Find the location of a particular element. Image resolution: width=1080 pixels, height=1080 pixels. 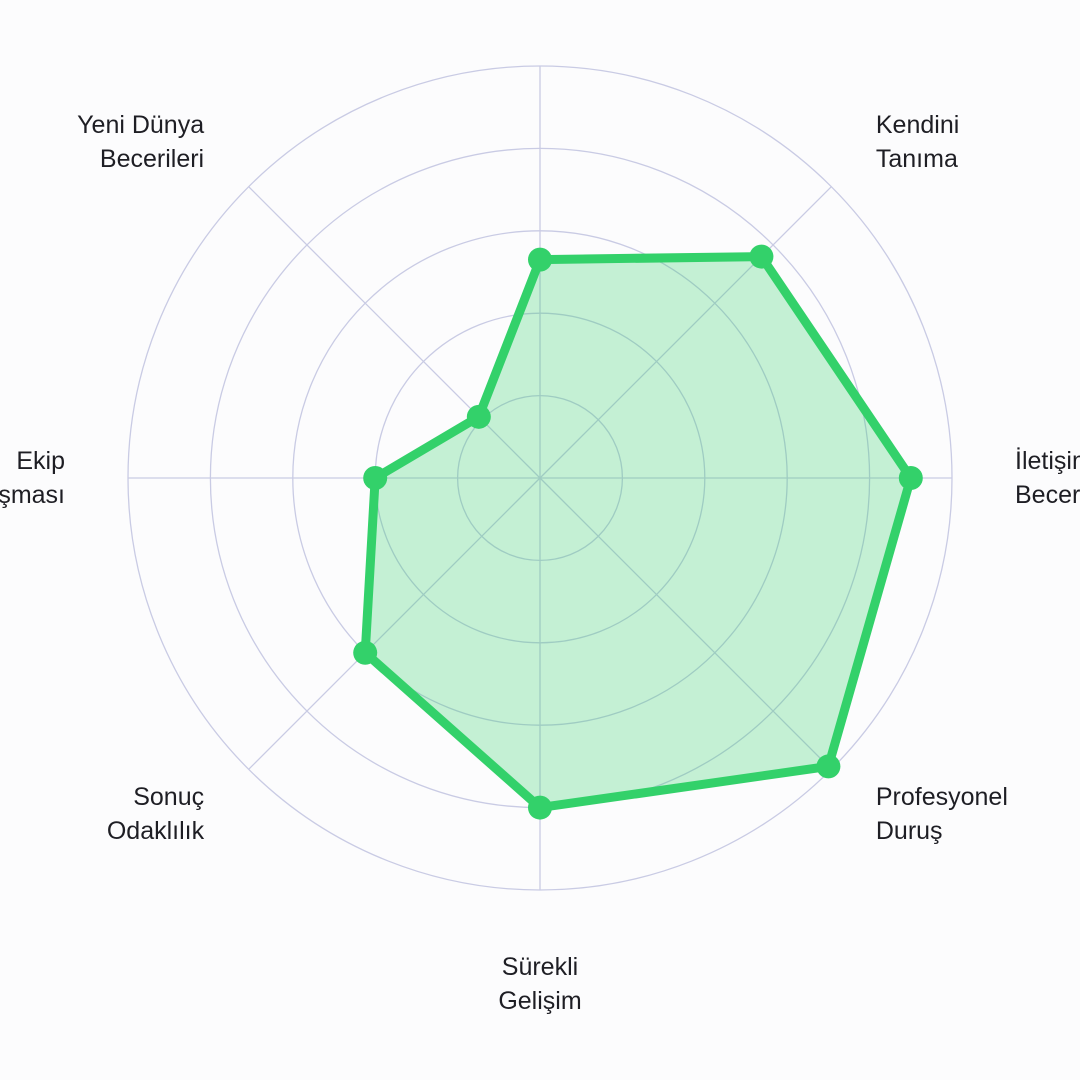

axis-label-8: Yeni Dünya Becerileri is located at coordinates (140, 142).